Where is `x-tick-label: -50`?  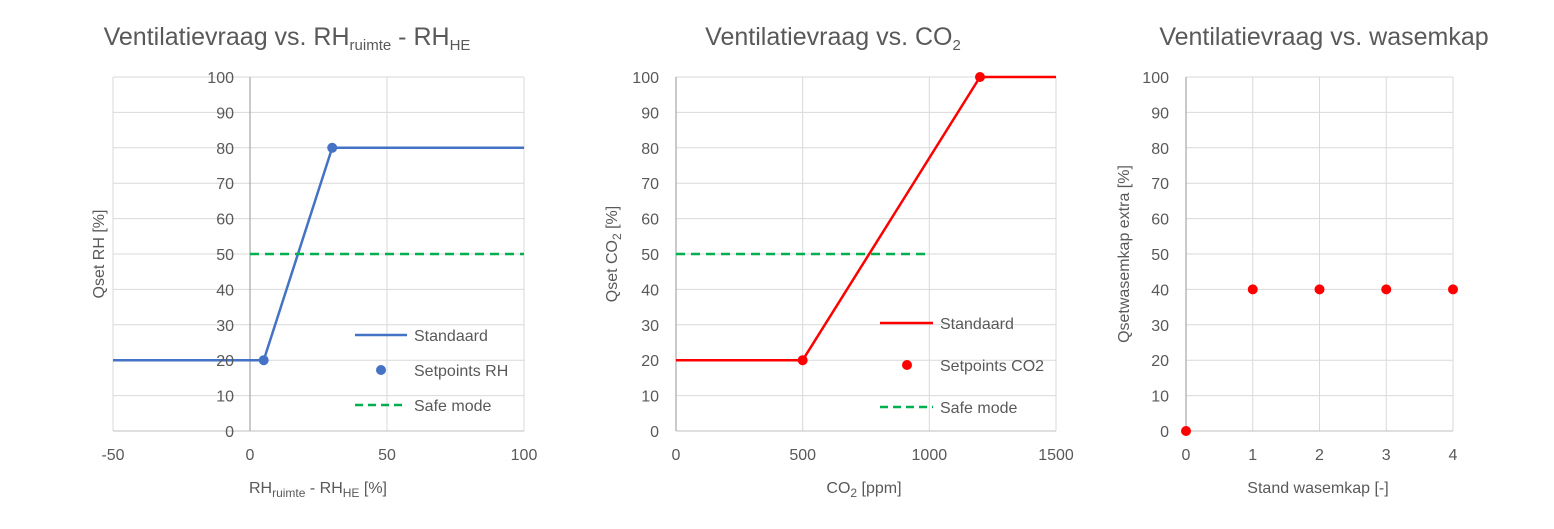
x-tick-label: -50 is located at coordinates (112, 455).